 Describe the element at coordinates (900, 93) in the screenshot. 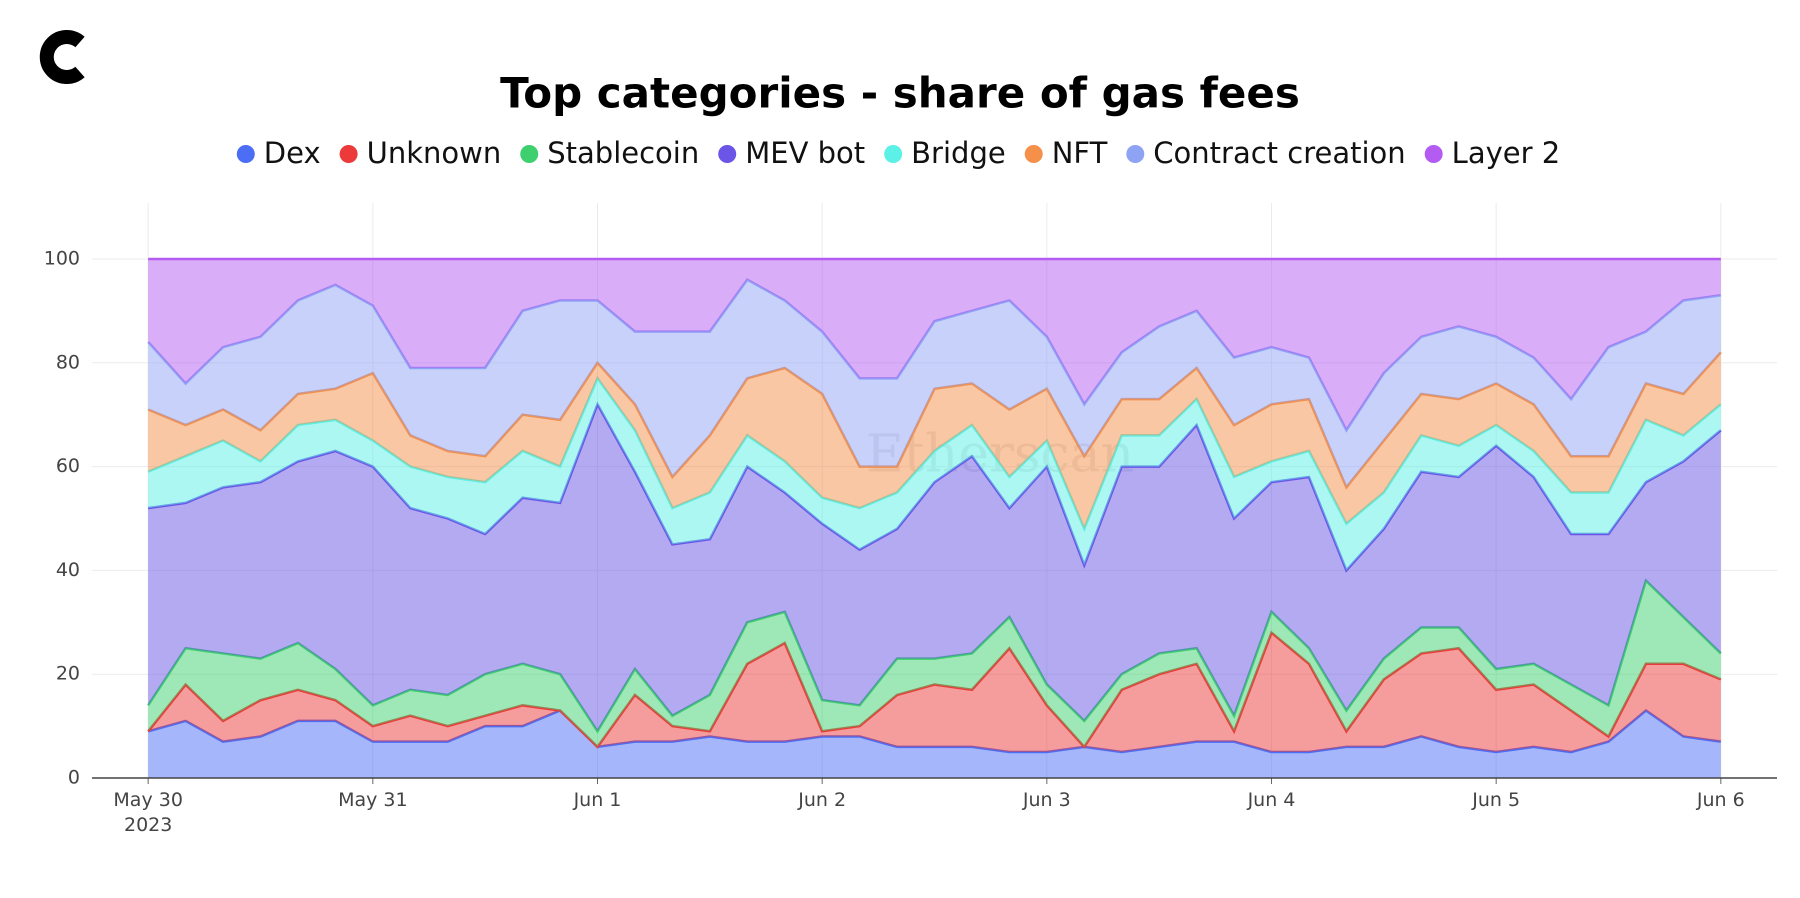

I see `chart-title: Top categories - share of gas fees` at that location.